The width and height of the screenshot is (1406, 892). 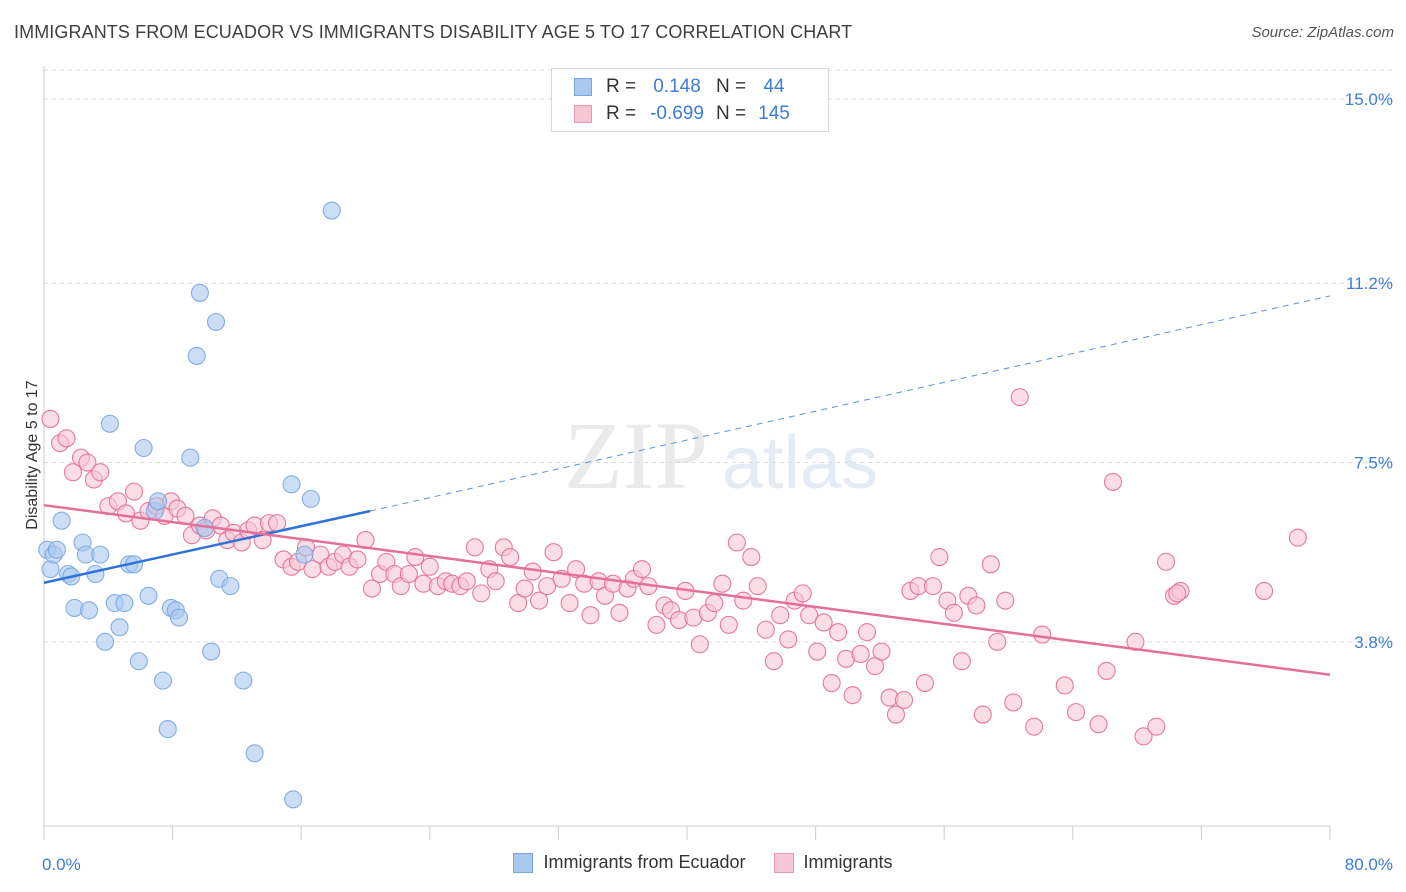 What do you see at coordinates (774, 86) in the screenshot?
I see `legend-n-value: 44` at bounding box center [774, 86].